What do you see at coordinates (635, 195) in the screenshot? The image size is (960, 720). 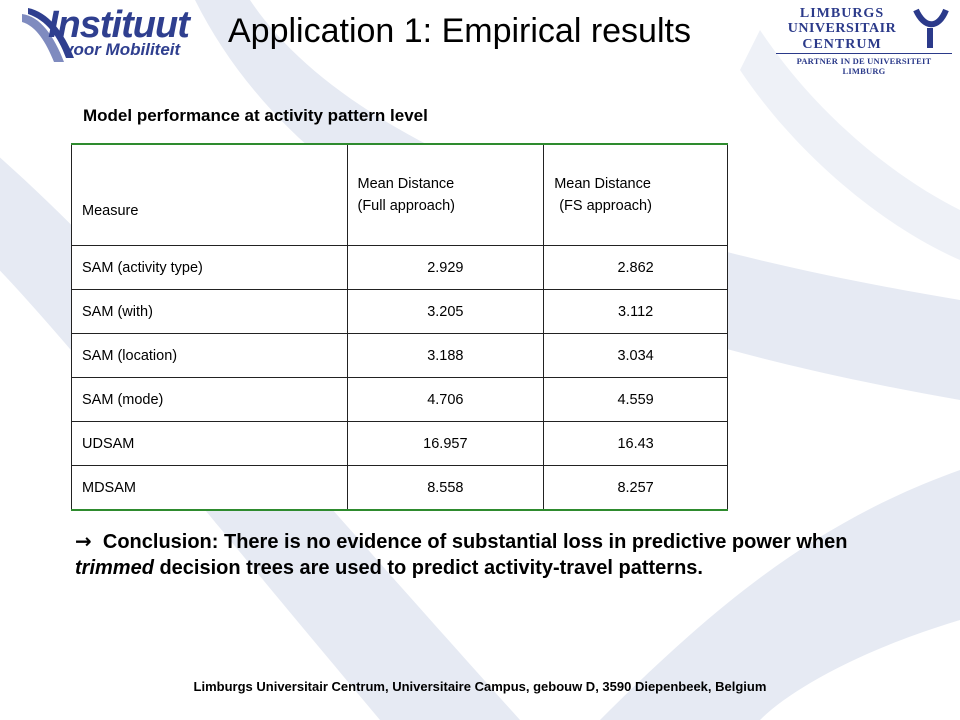 I see `header-fs-approach: Mean Distance (FS approach)` at bounding box center [635, 195].